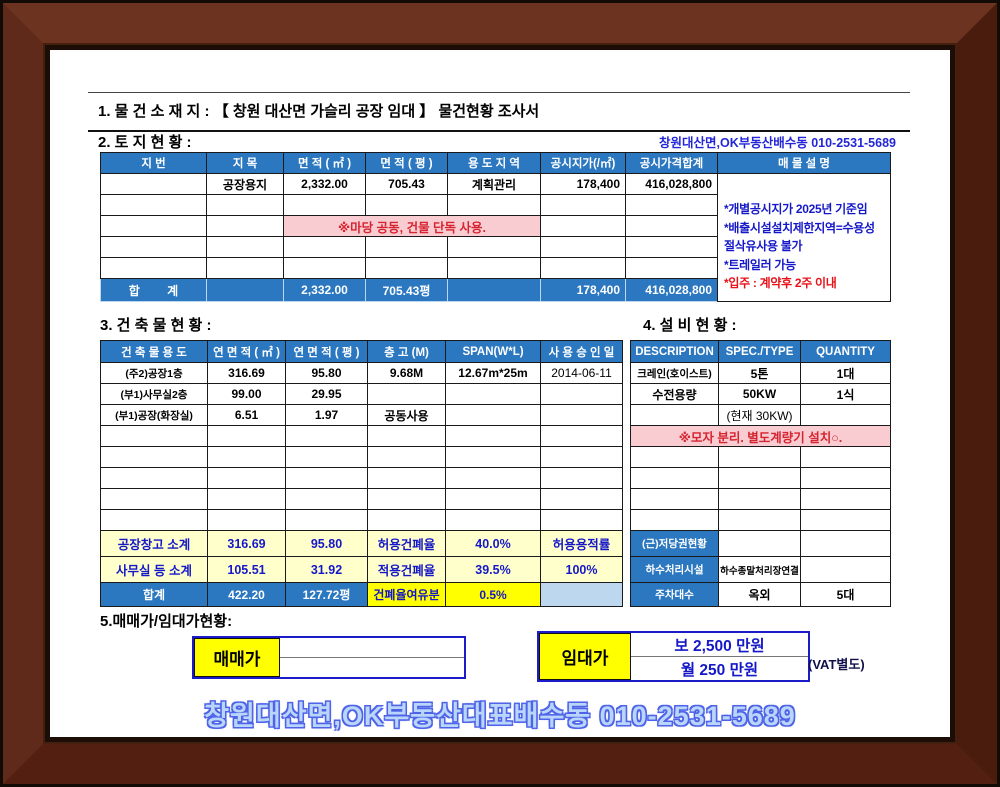 The width and height of the screenshot is (1000, 787). What do you see at coordinates (326, 351) in the screenshot?
I see `col-floor-area-py: 연 면 적 ( 평 )` at bounding box center [326, 351].